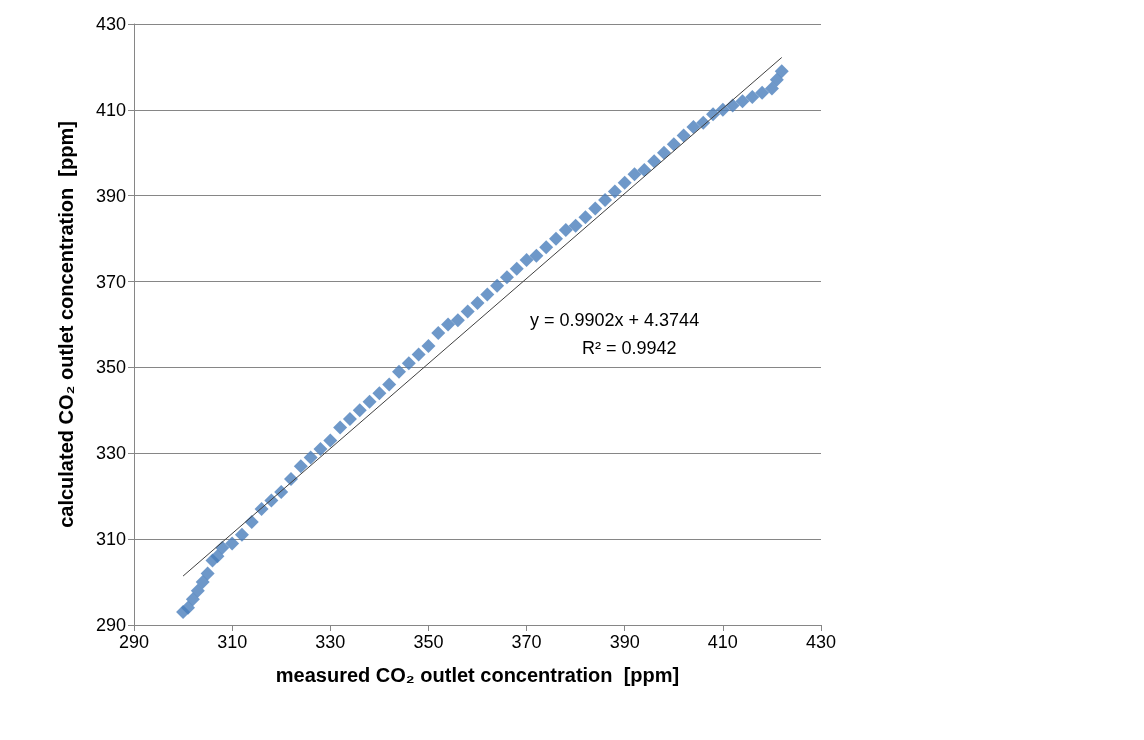 The image size is (1144, 740). Describe the element at coordinates (428, 642) in the screenshot. I see `x-tick-label: 350` at that location.